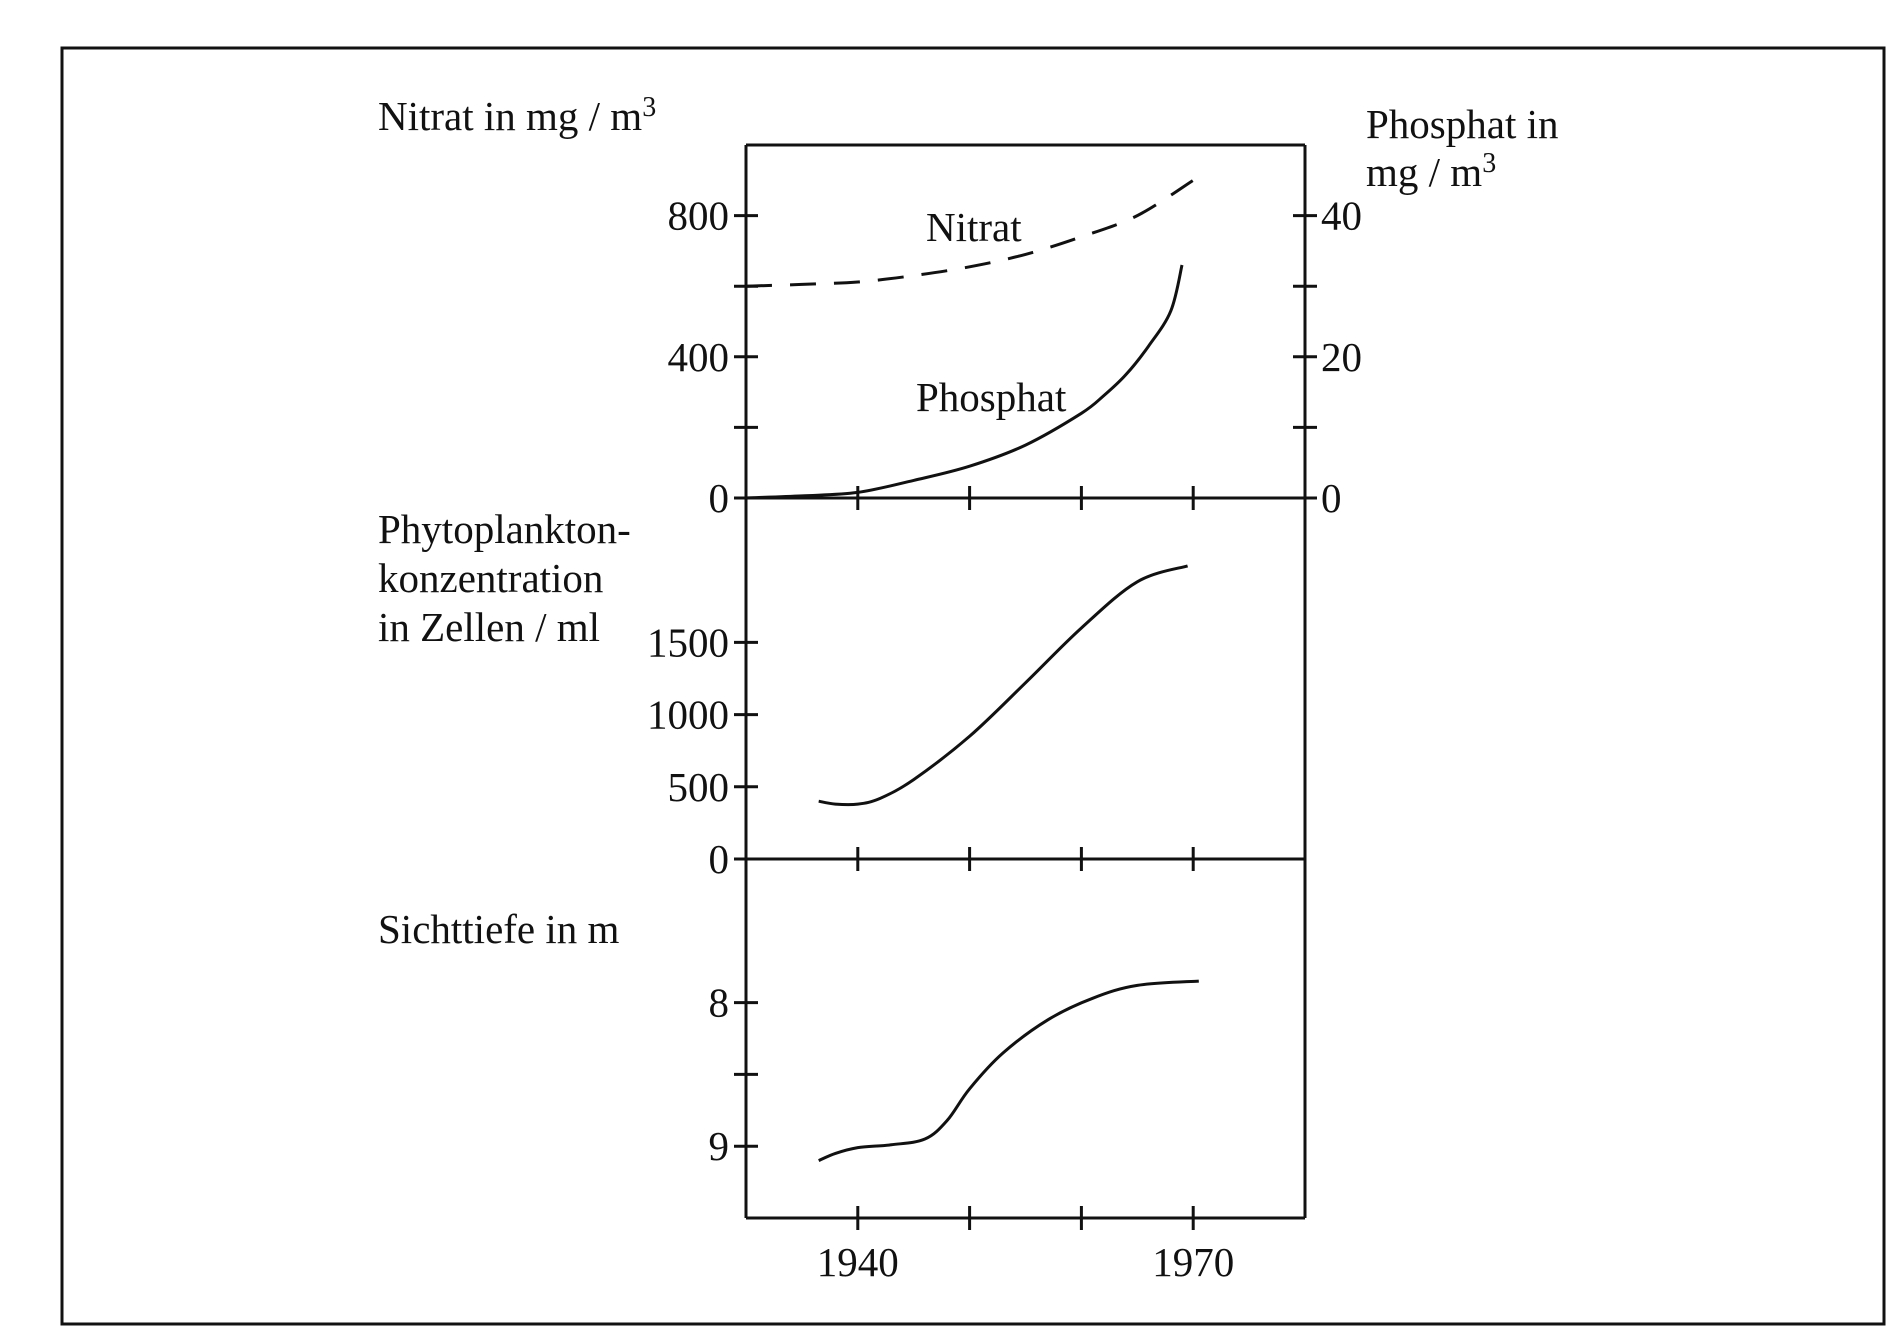  What do you see at coordinates (1331, 498) in the screenshot?
I see `phosphat-tick-label-0: 0` at bounding box center [1331, 498].